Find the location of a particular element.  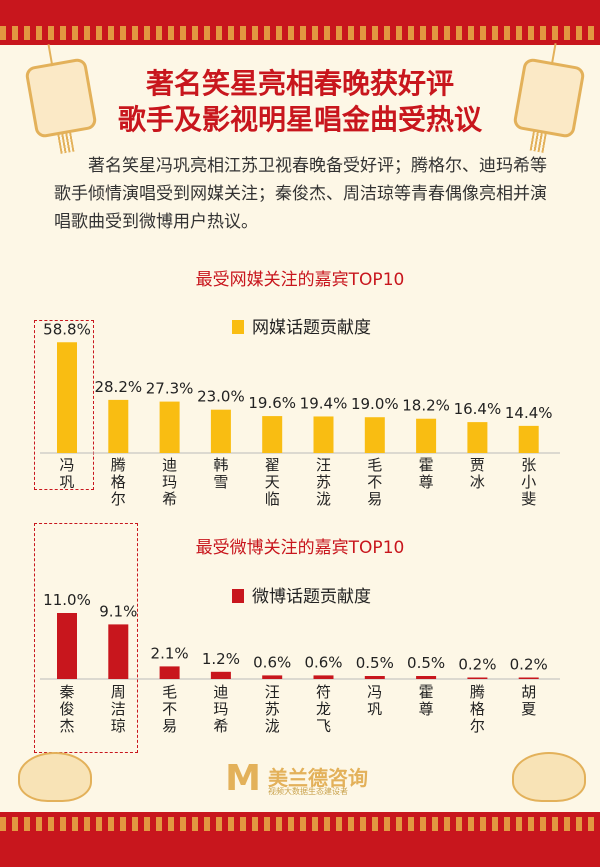

chart1-category-label: 苏 is located at coordinates (323, 482).